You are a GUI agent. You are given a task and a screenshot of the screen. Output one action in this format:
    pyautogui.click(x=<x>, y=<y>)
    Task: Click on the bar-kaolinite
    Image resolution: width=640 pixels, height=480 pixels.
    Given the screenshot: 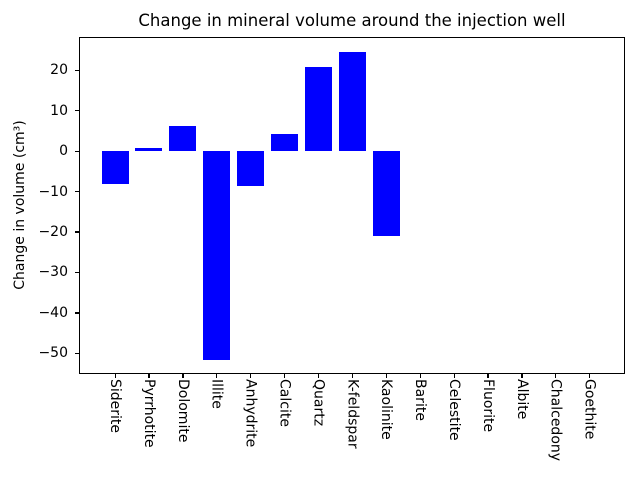 What is the action you would take?
    pyautogui.click(x=386, y=194)
    